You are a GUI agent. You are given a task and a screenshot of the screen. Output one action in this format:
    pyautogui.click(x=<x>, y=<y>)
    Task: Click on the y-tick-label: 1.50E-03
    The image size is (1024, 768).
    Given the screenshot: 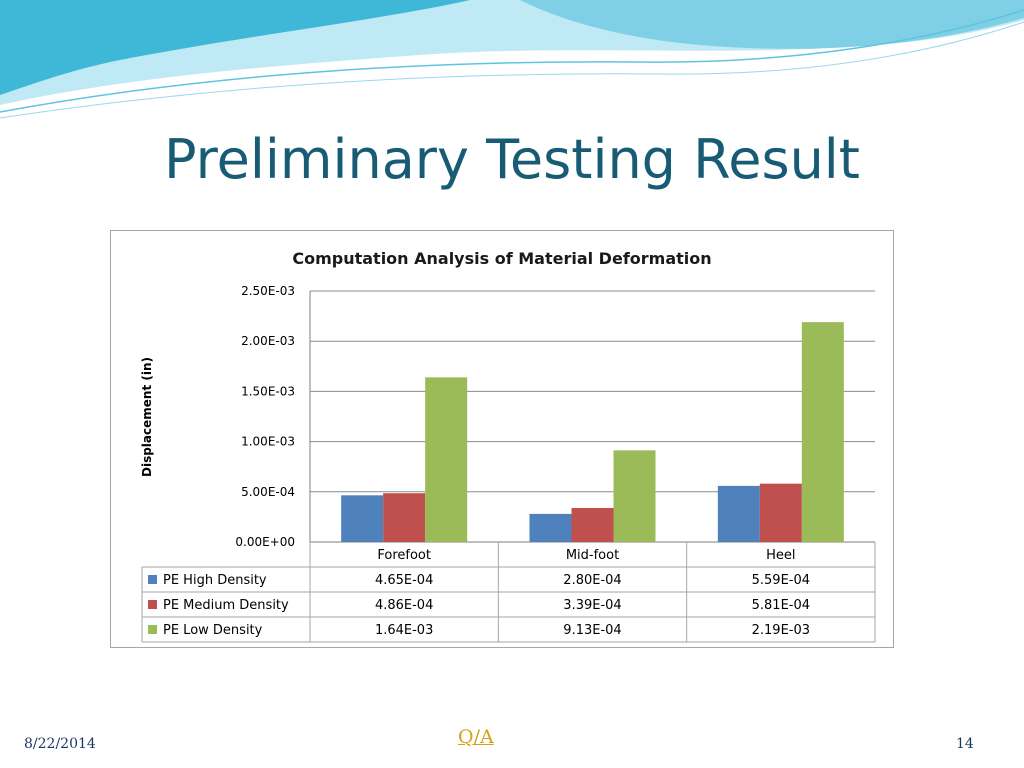 What is the action you would take?
    pyautogui.click(x=268, y=391)
    